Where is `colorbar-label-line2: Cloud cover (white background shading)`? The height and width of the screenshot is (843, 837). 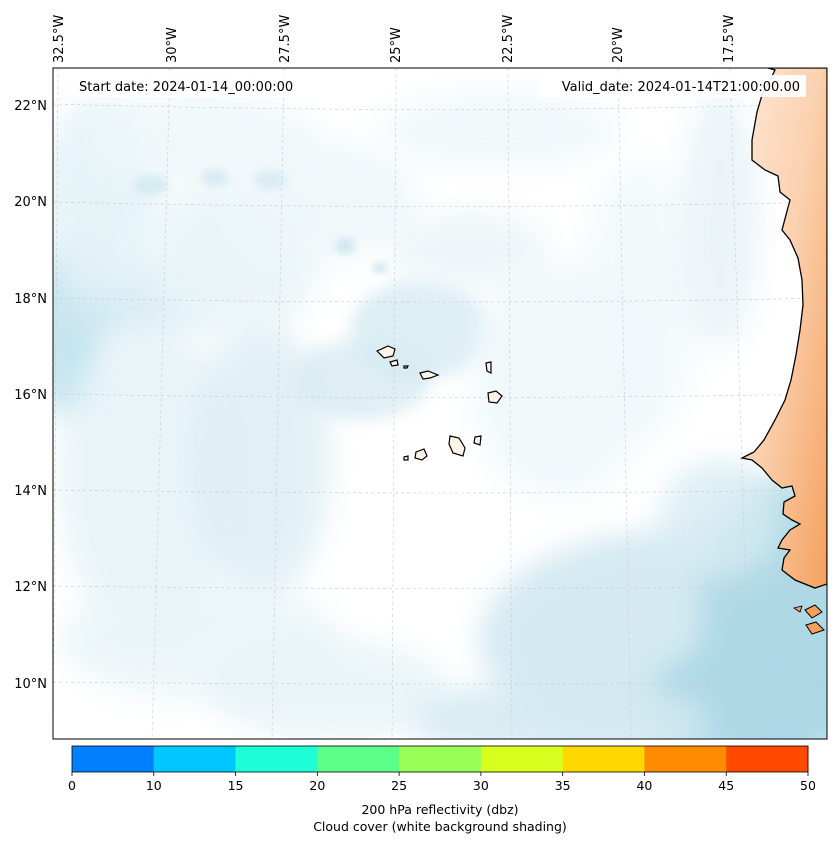
colorbar-label-line2: Cloud cover (white background shading) is located at coordinates (440, 826).